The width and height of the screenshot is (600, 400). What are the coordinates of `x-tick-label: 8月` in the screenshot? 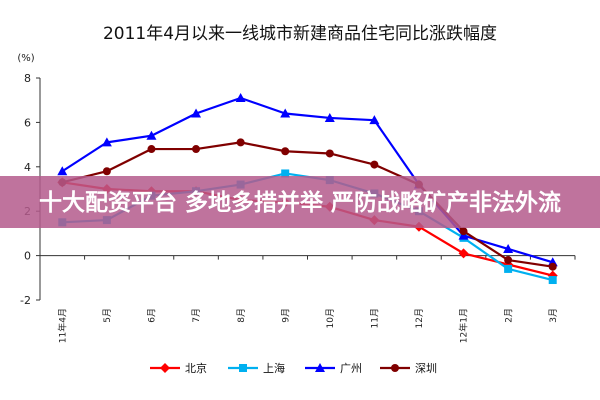 It's located at (241, 315).